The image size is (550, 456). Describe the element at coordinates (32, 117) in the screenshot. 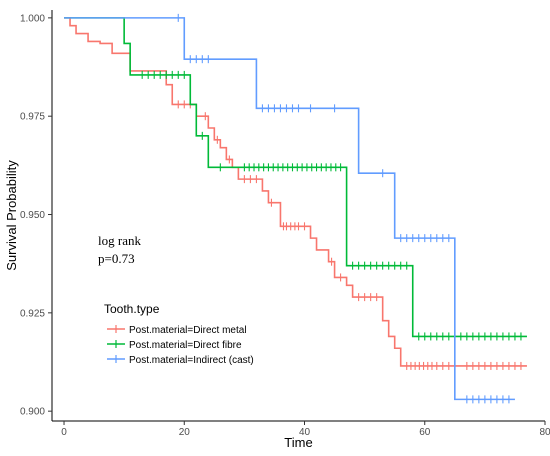

I see `y-tick-label: 0.975` at that location.